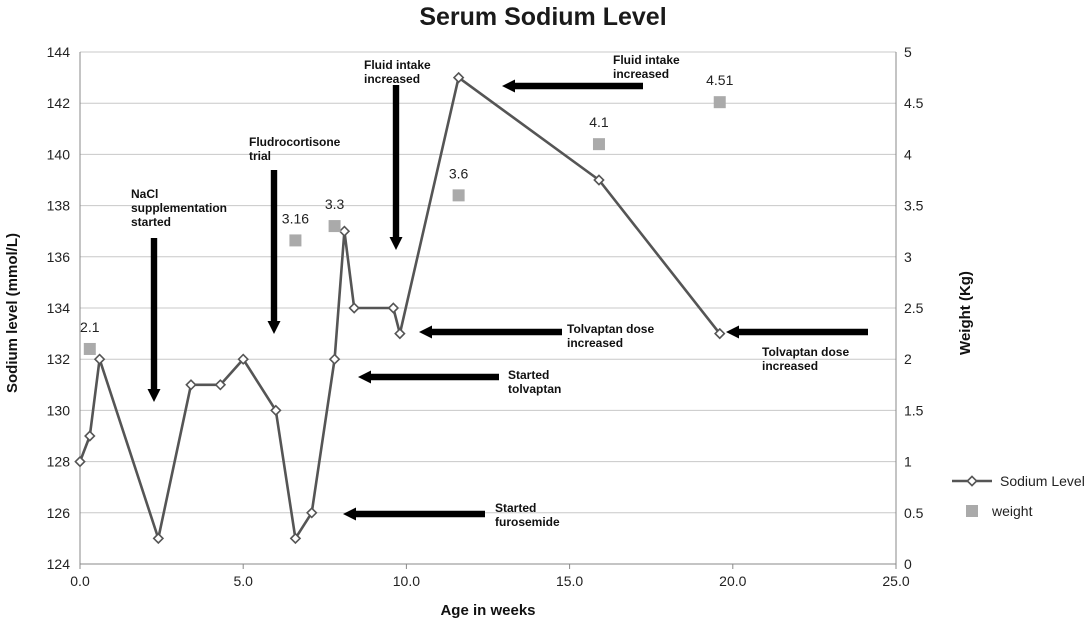 This screenshot has height=621, width=1084. What do you see at coordinates (914, 206) in the screenshot?
I see `y2-tick-label: 3.5` at bounding box center [914, 206].